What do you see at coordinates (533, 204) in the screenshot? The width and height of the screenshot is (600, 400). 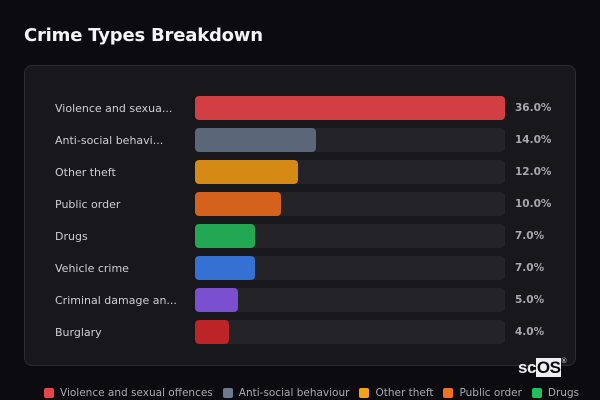 I see `bar-value: 10.0%` at bounding box center [533, 204].